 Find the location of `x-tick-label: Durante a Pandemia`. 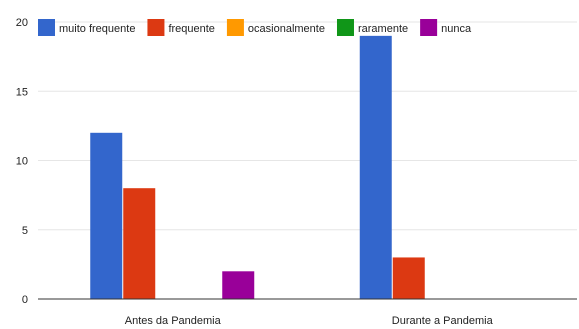

x-tick-label: Durante a Pandemia is located at coordinates (443, 321).